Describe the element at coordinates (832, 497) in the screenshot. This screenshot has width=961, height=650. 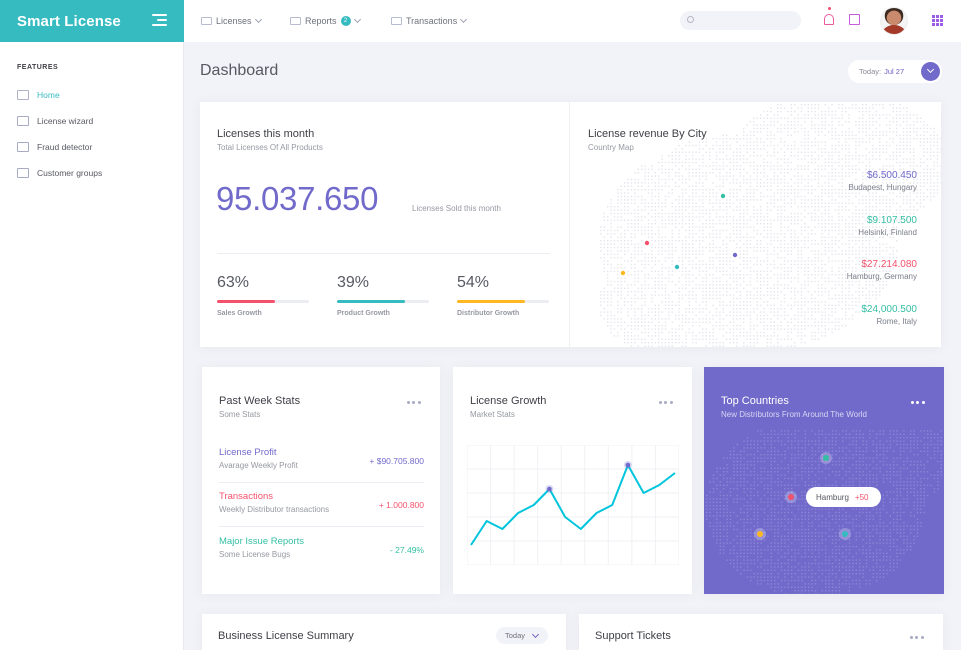
I see `tooltip-city: Hamburg` at that location.